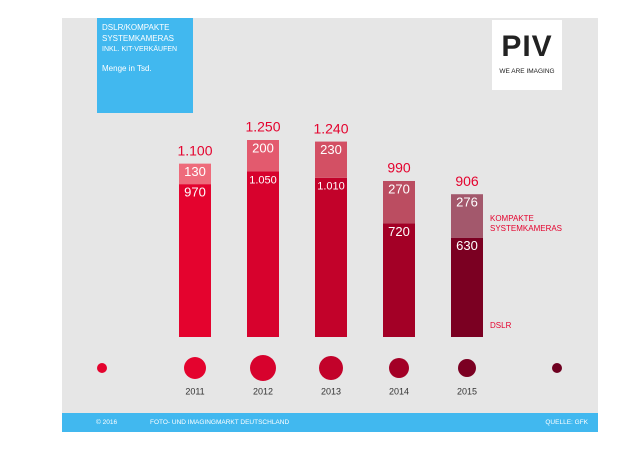  What do you see at coordinates (263, 147) in the screenshot?
I see `value-label: 200` at bounding box center [263, 147].